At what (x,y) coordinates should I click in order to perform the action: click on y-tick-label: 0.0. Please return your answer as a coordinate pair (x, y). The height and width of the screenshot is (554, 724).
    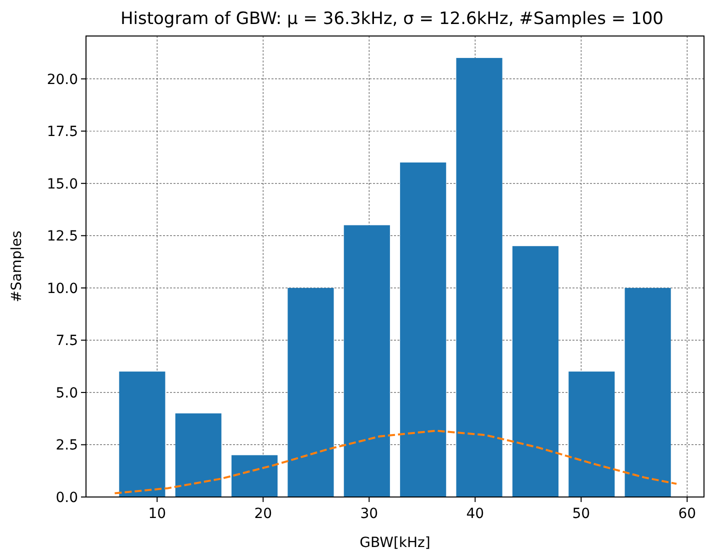
    Looking at the image, I should click on (67, 498).